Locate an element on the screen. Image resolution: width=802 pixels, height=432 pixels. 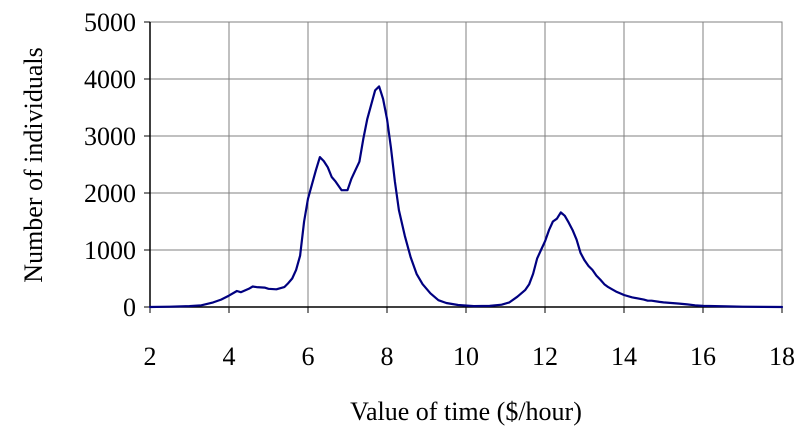
y-tick-label: 2000 is located at coordinates (110, 193).